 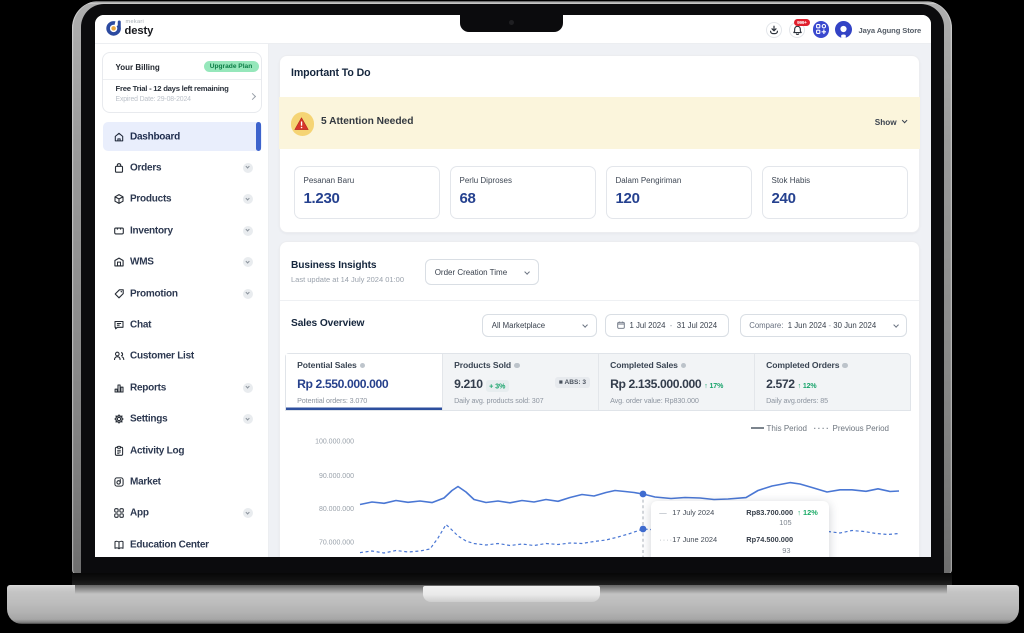 What do you see at coordinates (336, 509) in the screenshot?
I see `svg-text: 80.000.000` at bounding box center [336, 509].